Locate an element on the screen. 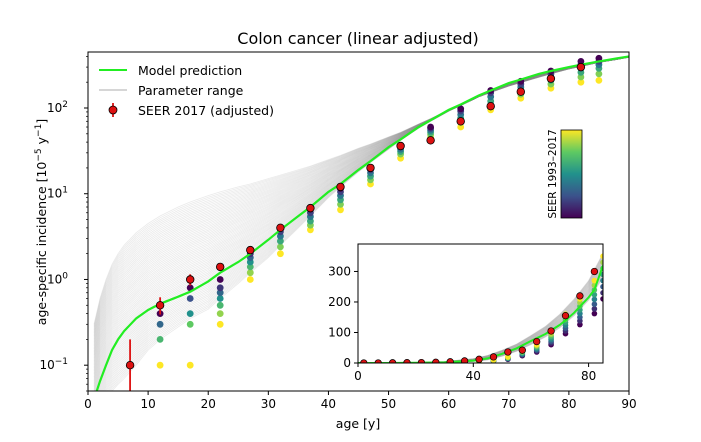  inset-y-tick-label: 0 is located at coordinates (347, 363).